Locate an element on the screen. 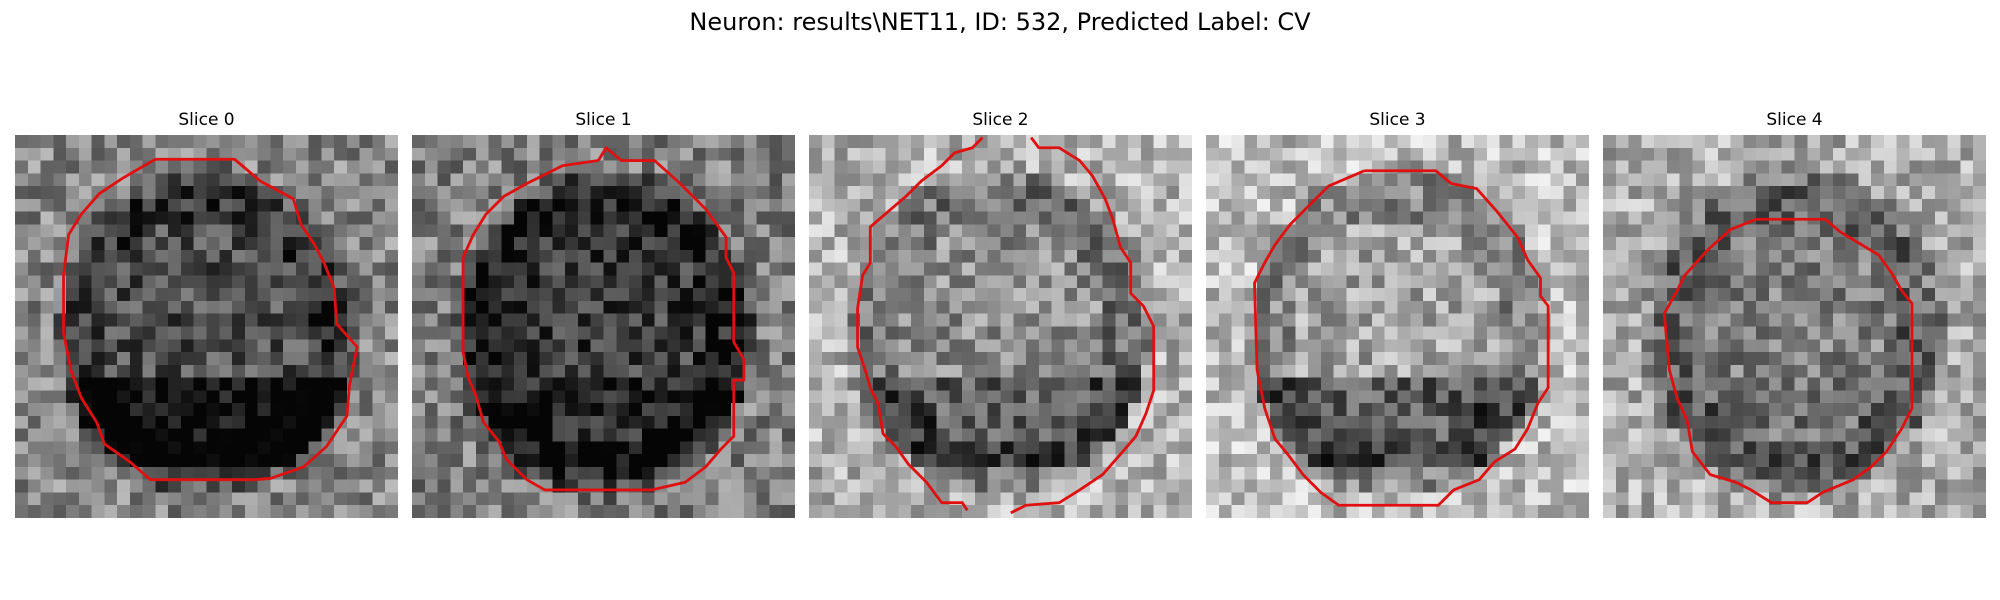  slice-panel-2: Slice 2 is located at coordinates (1000, 313).